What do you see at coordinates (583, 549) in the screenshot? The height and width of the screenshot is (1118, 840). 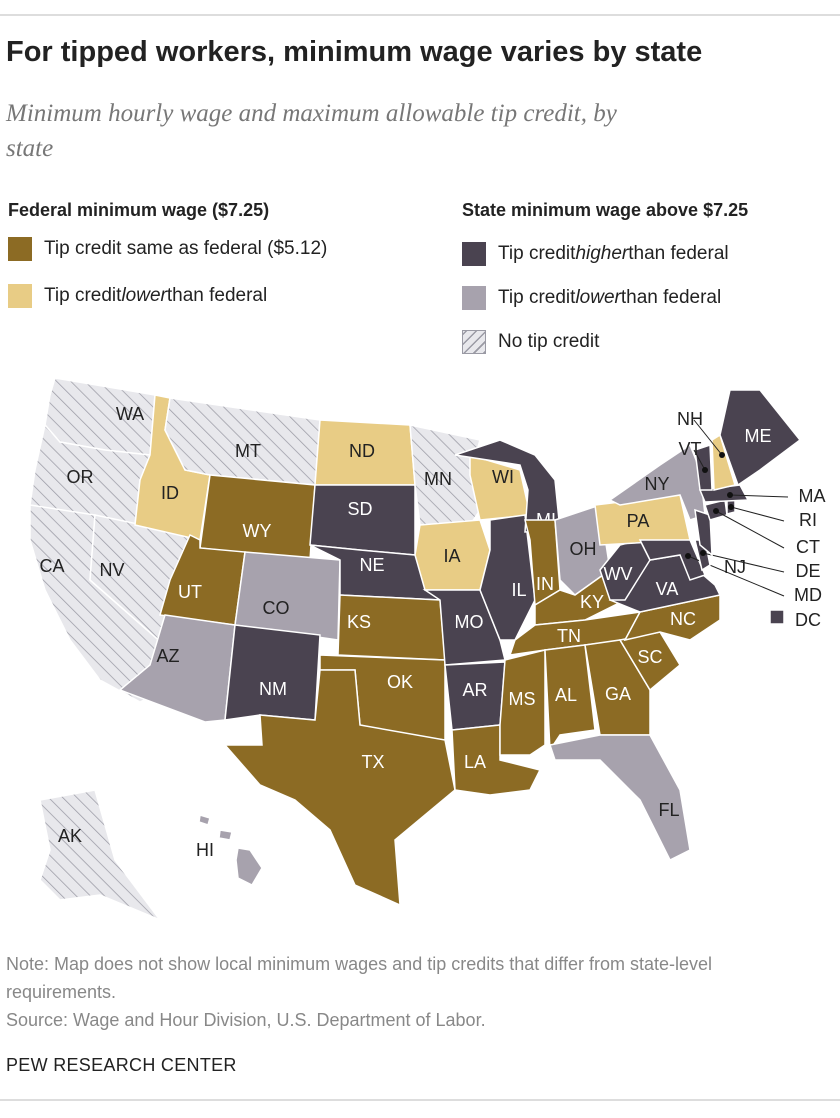 I see `state-label: OH` at bounding box center [583, 549].